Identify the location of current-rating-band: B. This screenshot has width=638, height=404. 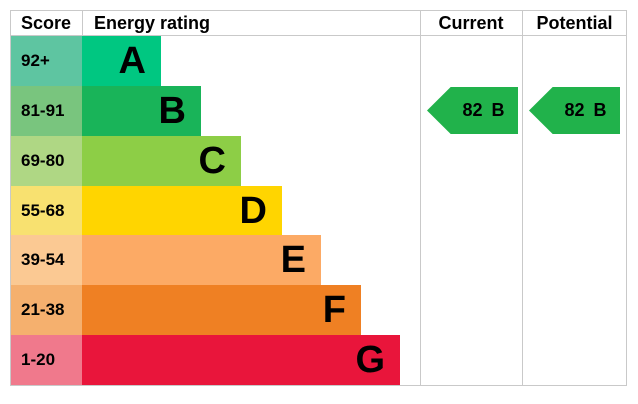
(498, 110).